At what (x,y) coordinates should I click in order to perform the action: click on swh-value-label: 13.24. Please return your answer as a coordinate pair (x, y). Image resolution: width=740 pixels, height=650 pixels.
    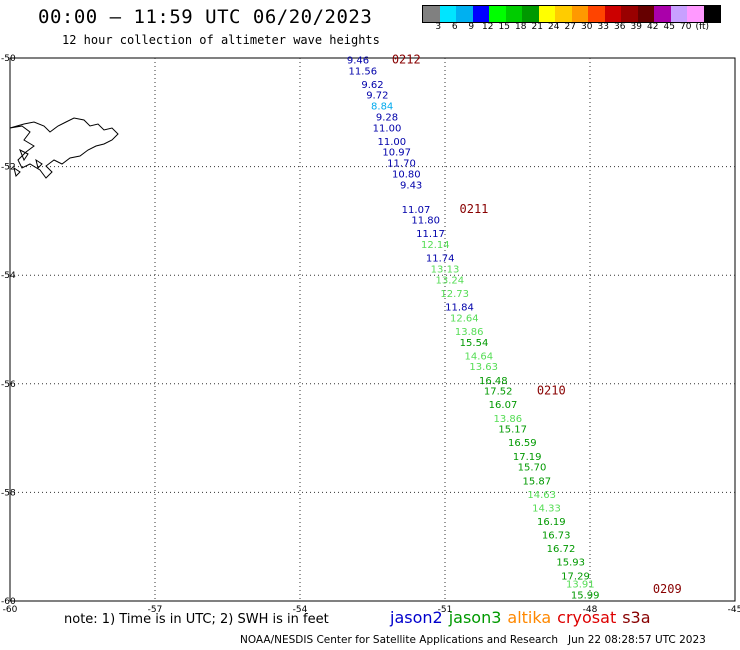
    Looking at the image, I should click on (450, 280).